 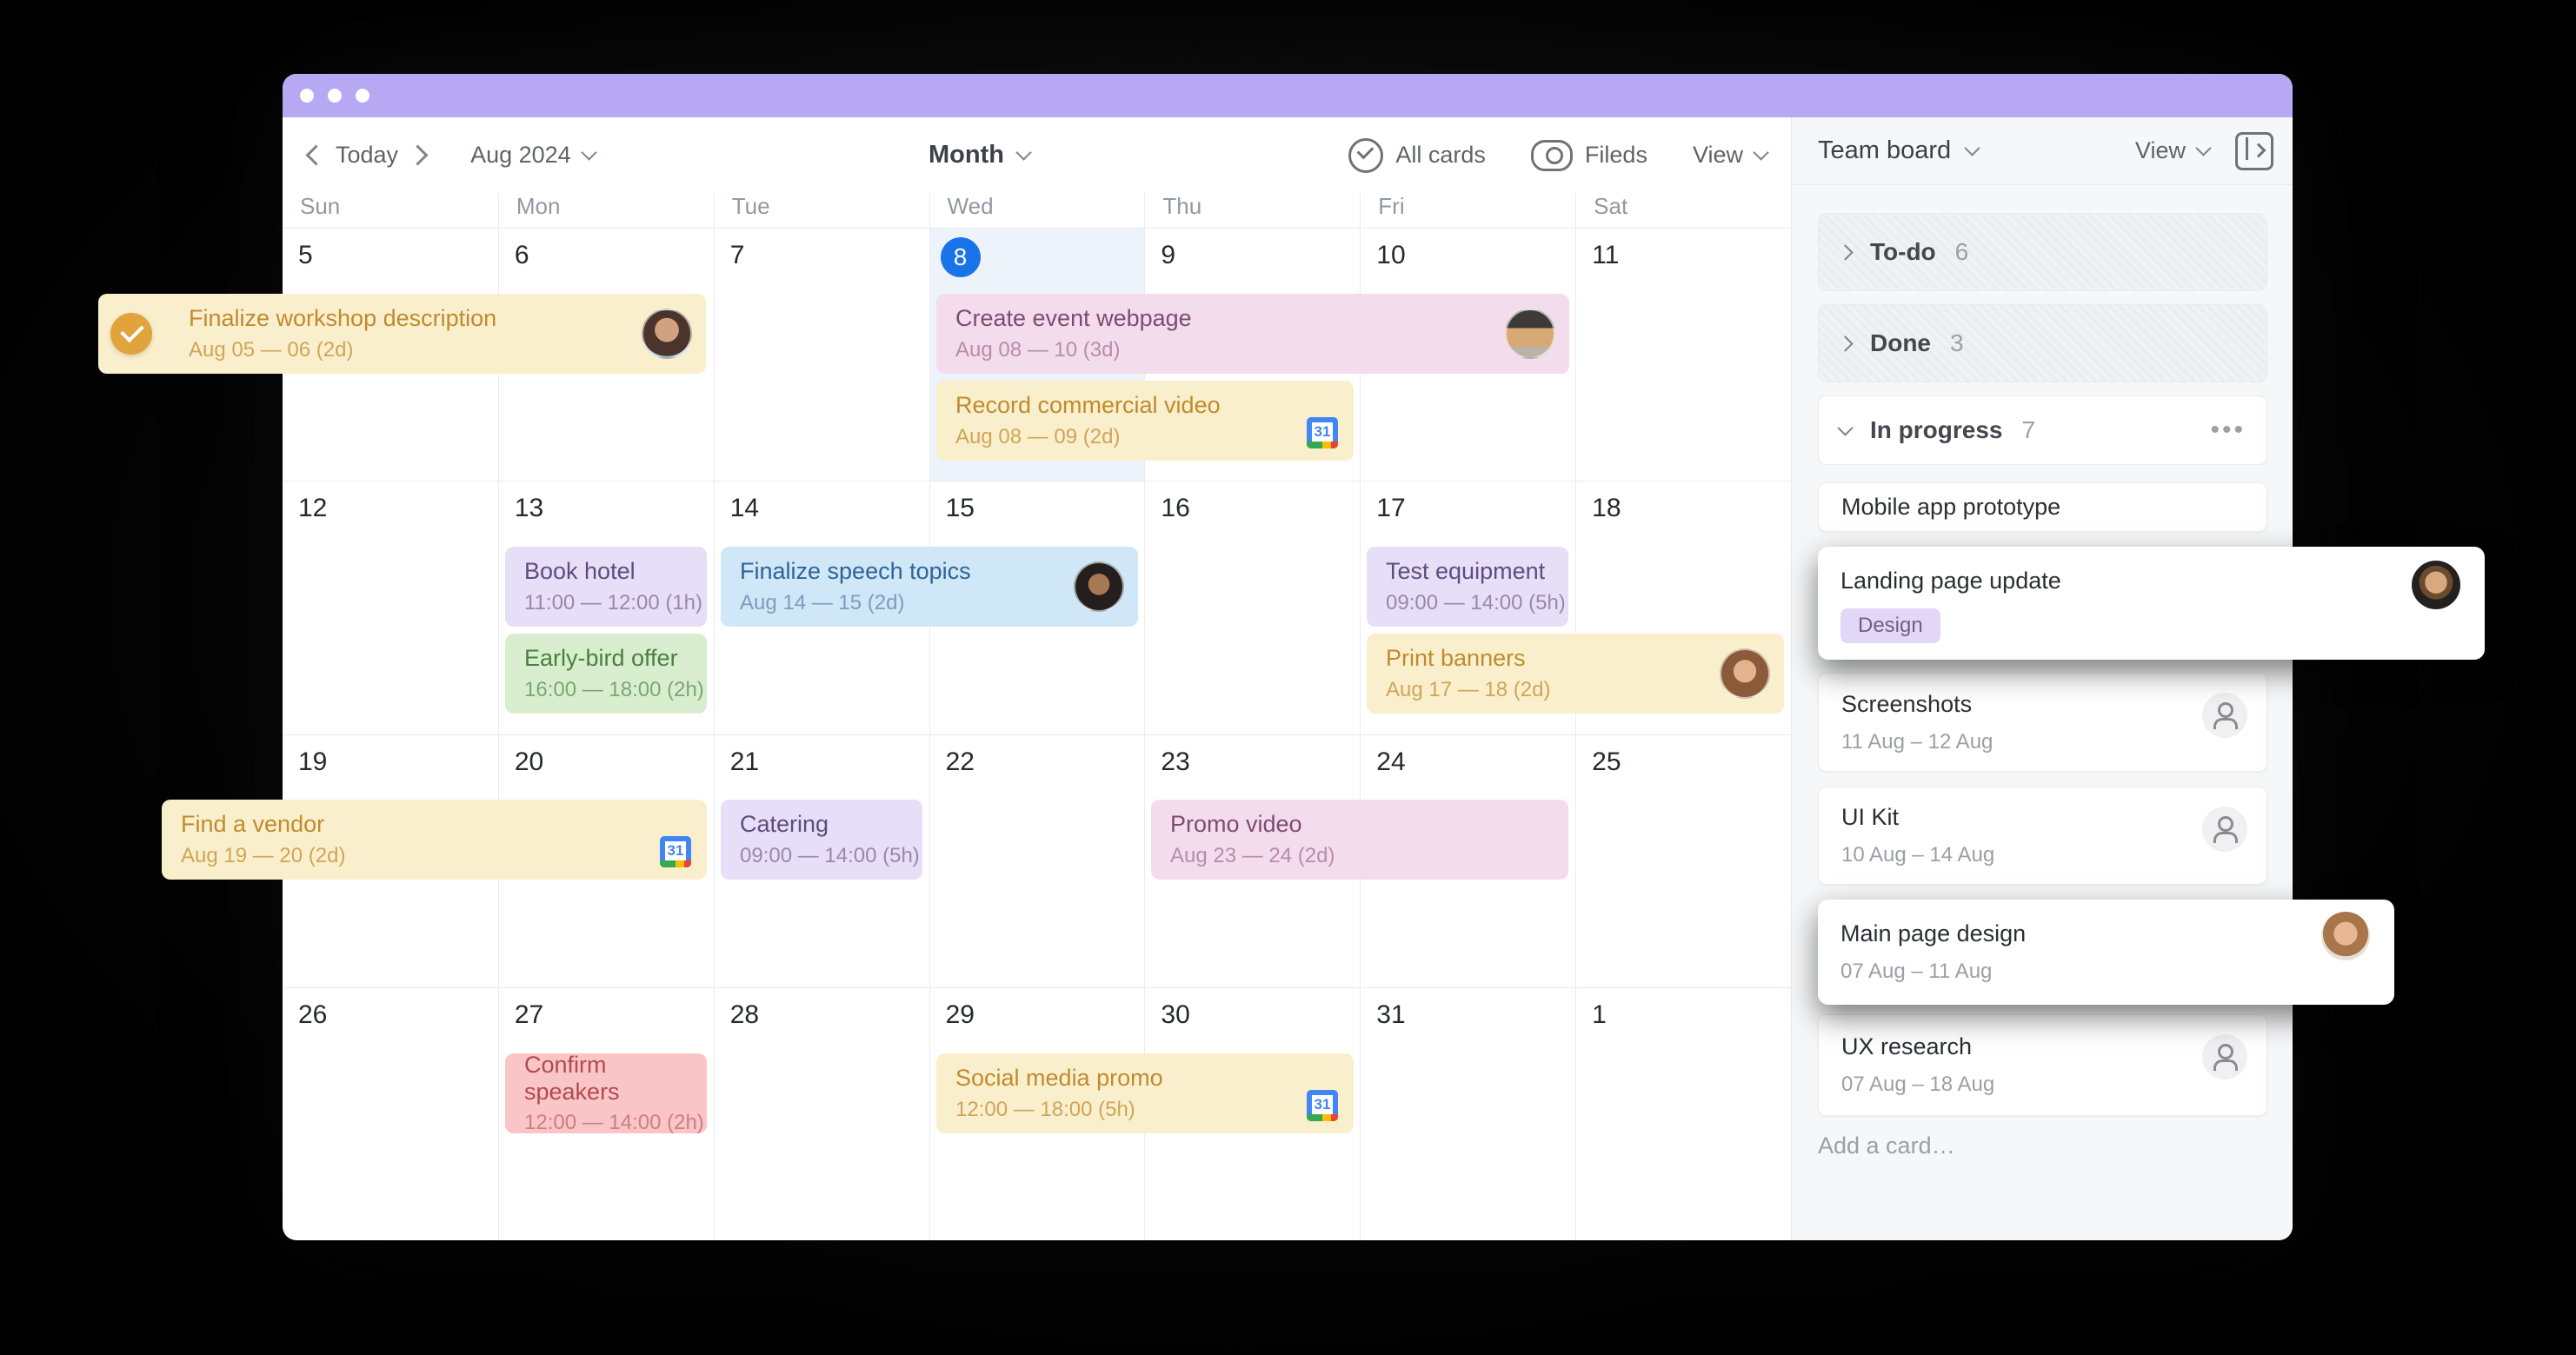 I want to click on day-number: 10, so click(x=1391, y=255).